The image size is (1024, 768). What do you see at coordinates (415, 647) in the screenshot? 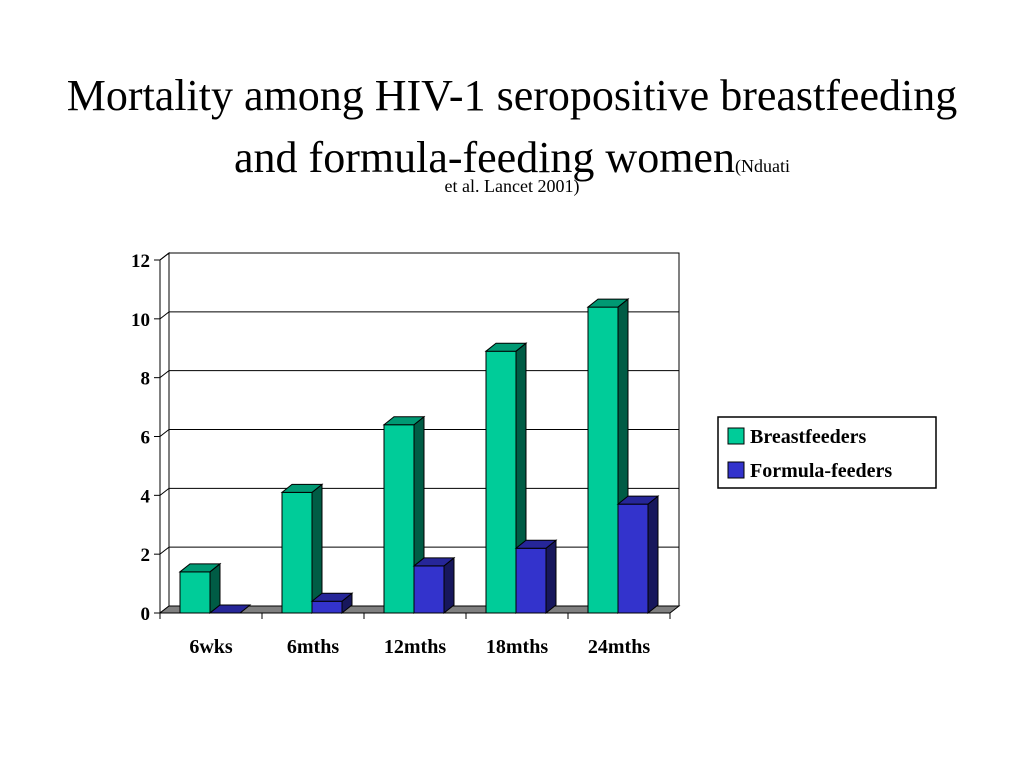
I see `x-category-label: 12mths` at bounding box center [415, 647].